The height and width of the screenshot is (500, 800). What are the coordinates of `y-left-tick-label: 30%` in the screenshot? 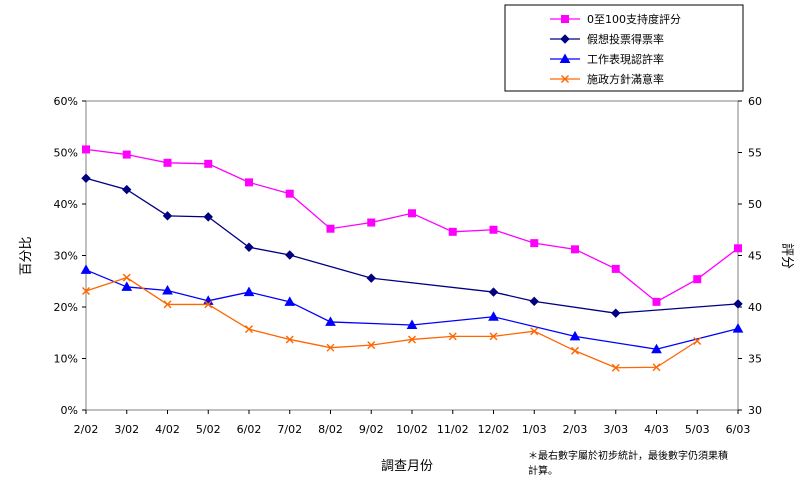 It's located at (66, 256).